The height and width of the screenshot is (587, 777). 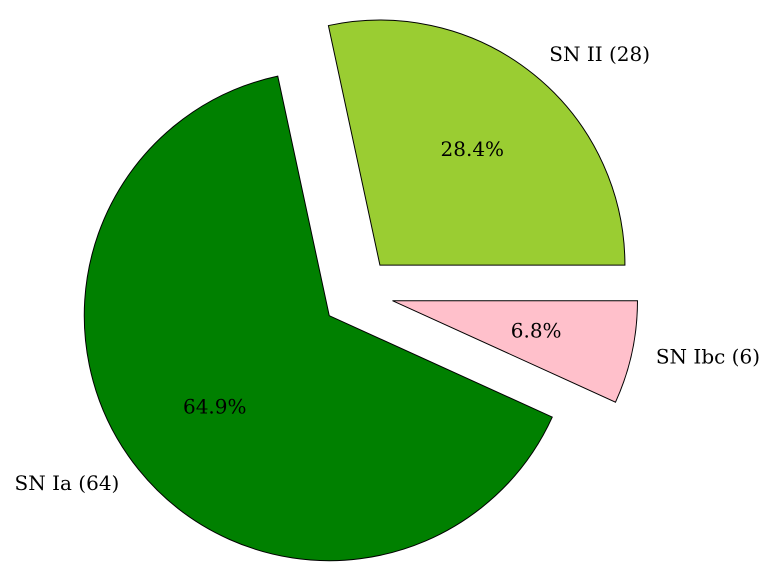 What do you see at coordinates (599, 54) in the screenshot?
I see `slice-label: SN II (28)` at bounding box center [599, 54].